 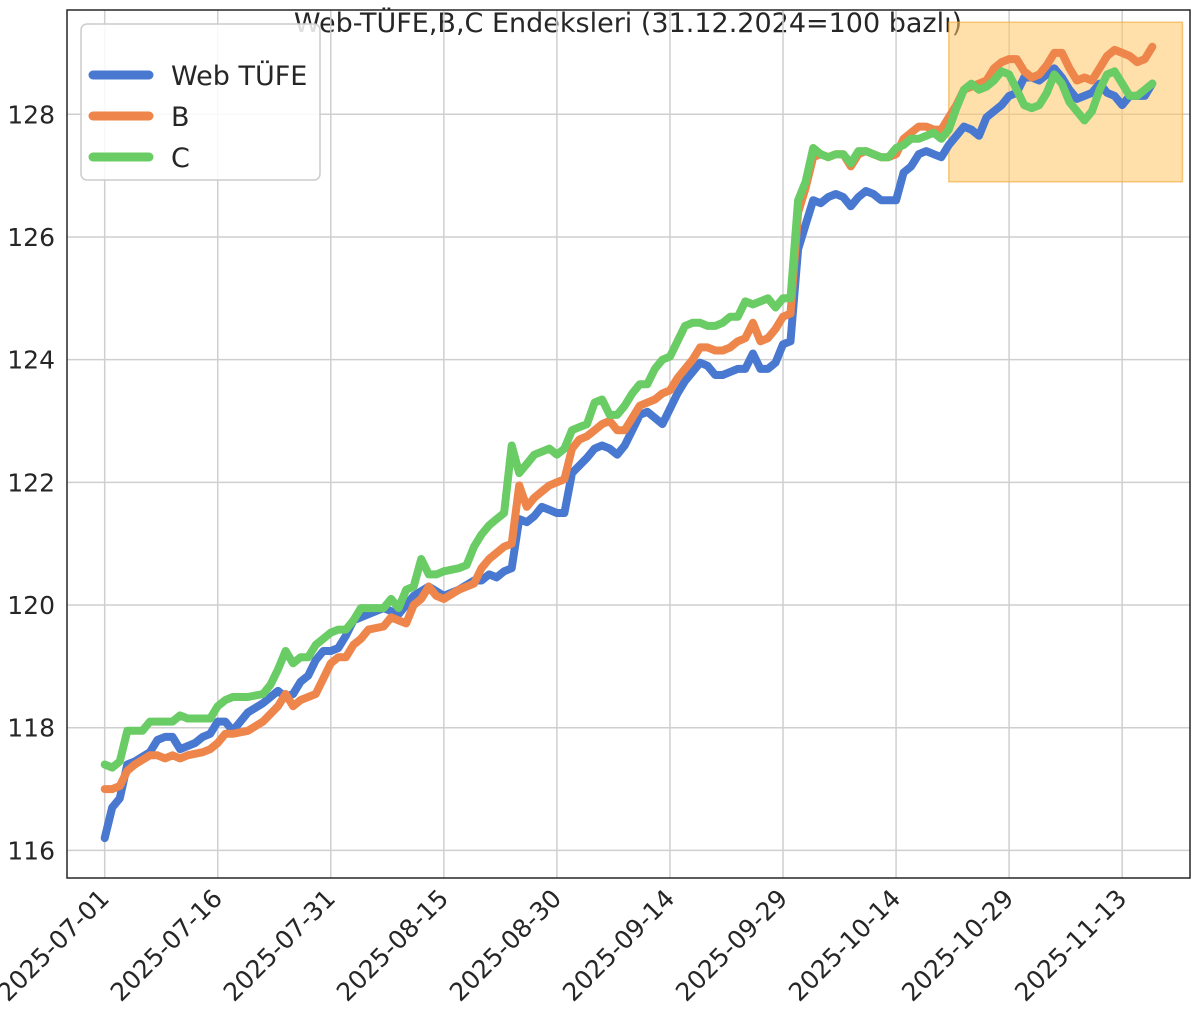 What do you see at coordinates (31, 605) in the screenshot?
I see `y-tick-label: 120` at bounding box center [31, 605].